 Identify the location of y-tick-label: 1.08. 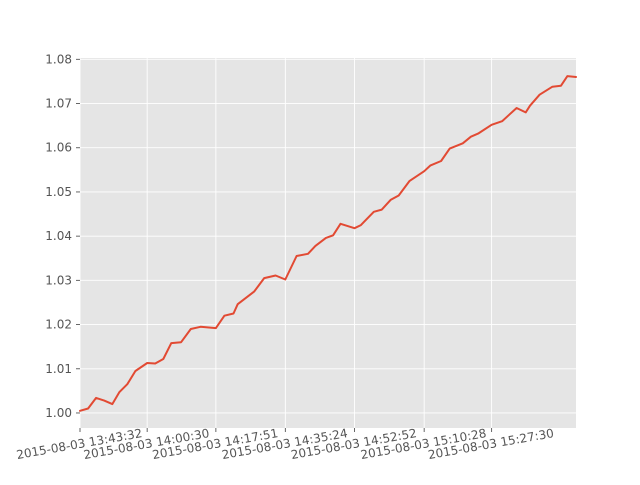
(58, 59).